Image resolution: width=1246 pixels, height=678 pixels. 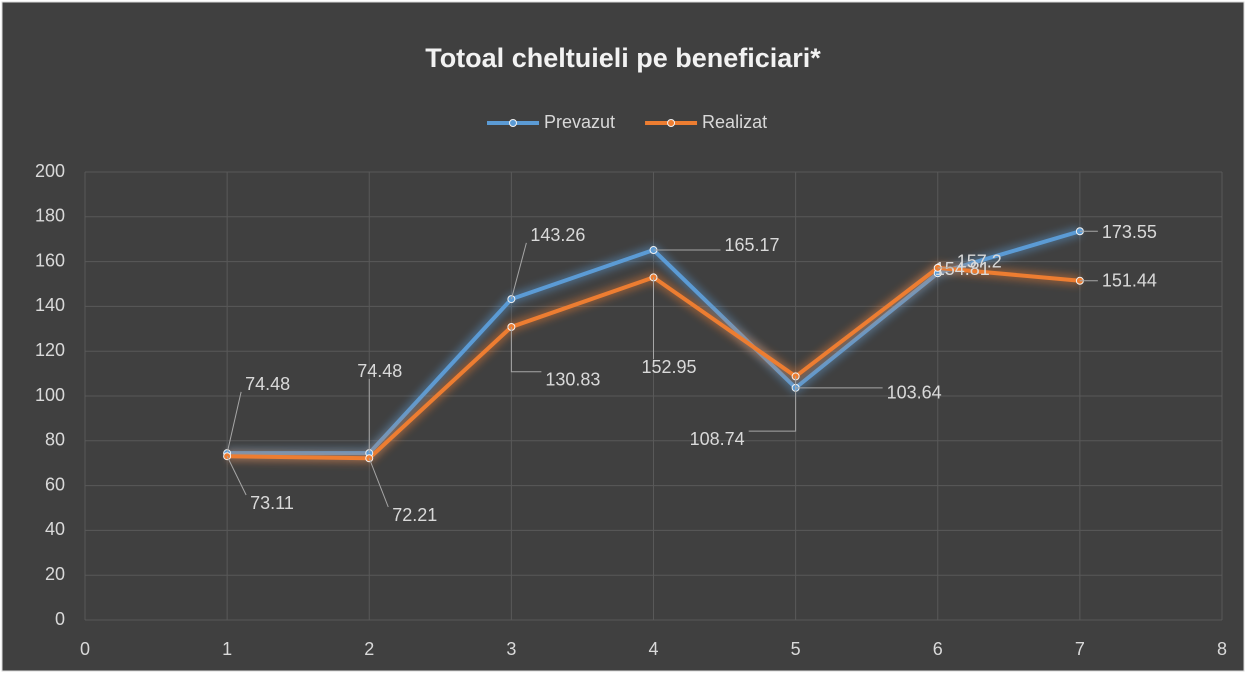 I want to click on legend-label: Realizat, so click(x=734, y=122).